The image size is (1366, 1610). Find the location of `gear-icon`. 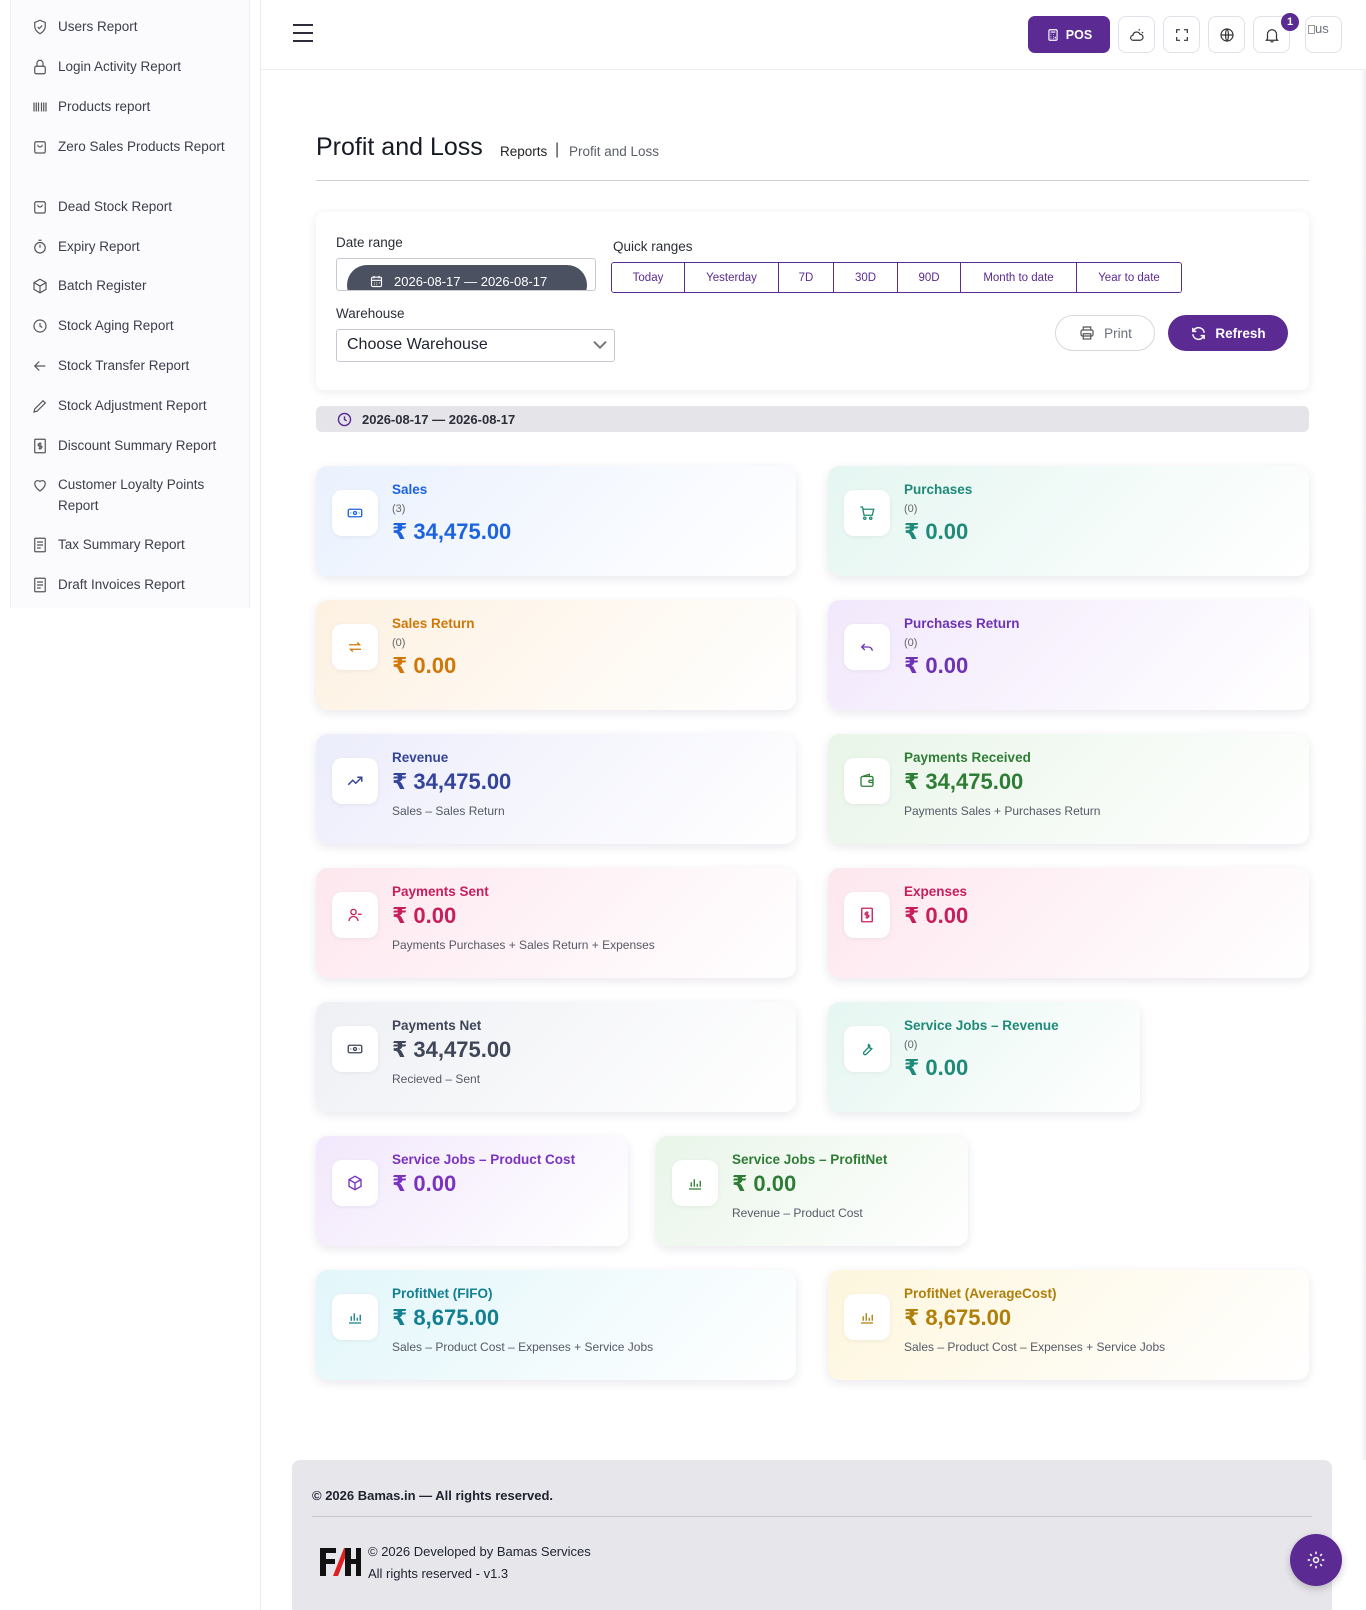

gear-icon is located at coordinates (1316, 1560).